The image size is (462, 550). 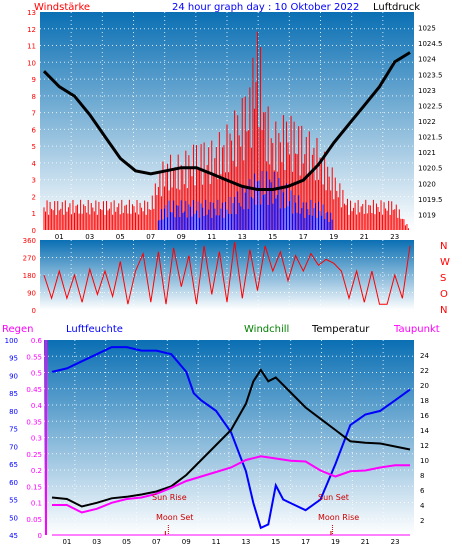 I want to click on wind-tick-label: 8, so click(x=34, y=97).